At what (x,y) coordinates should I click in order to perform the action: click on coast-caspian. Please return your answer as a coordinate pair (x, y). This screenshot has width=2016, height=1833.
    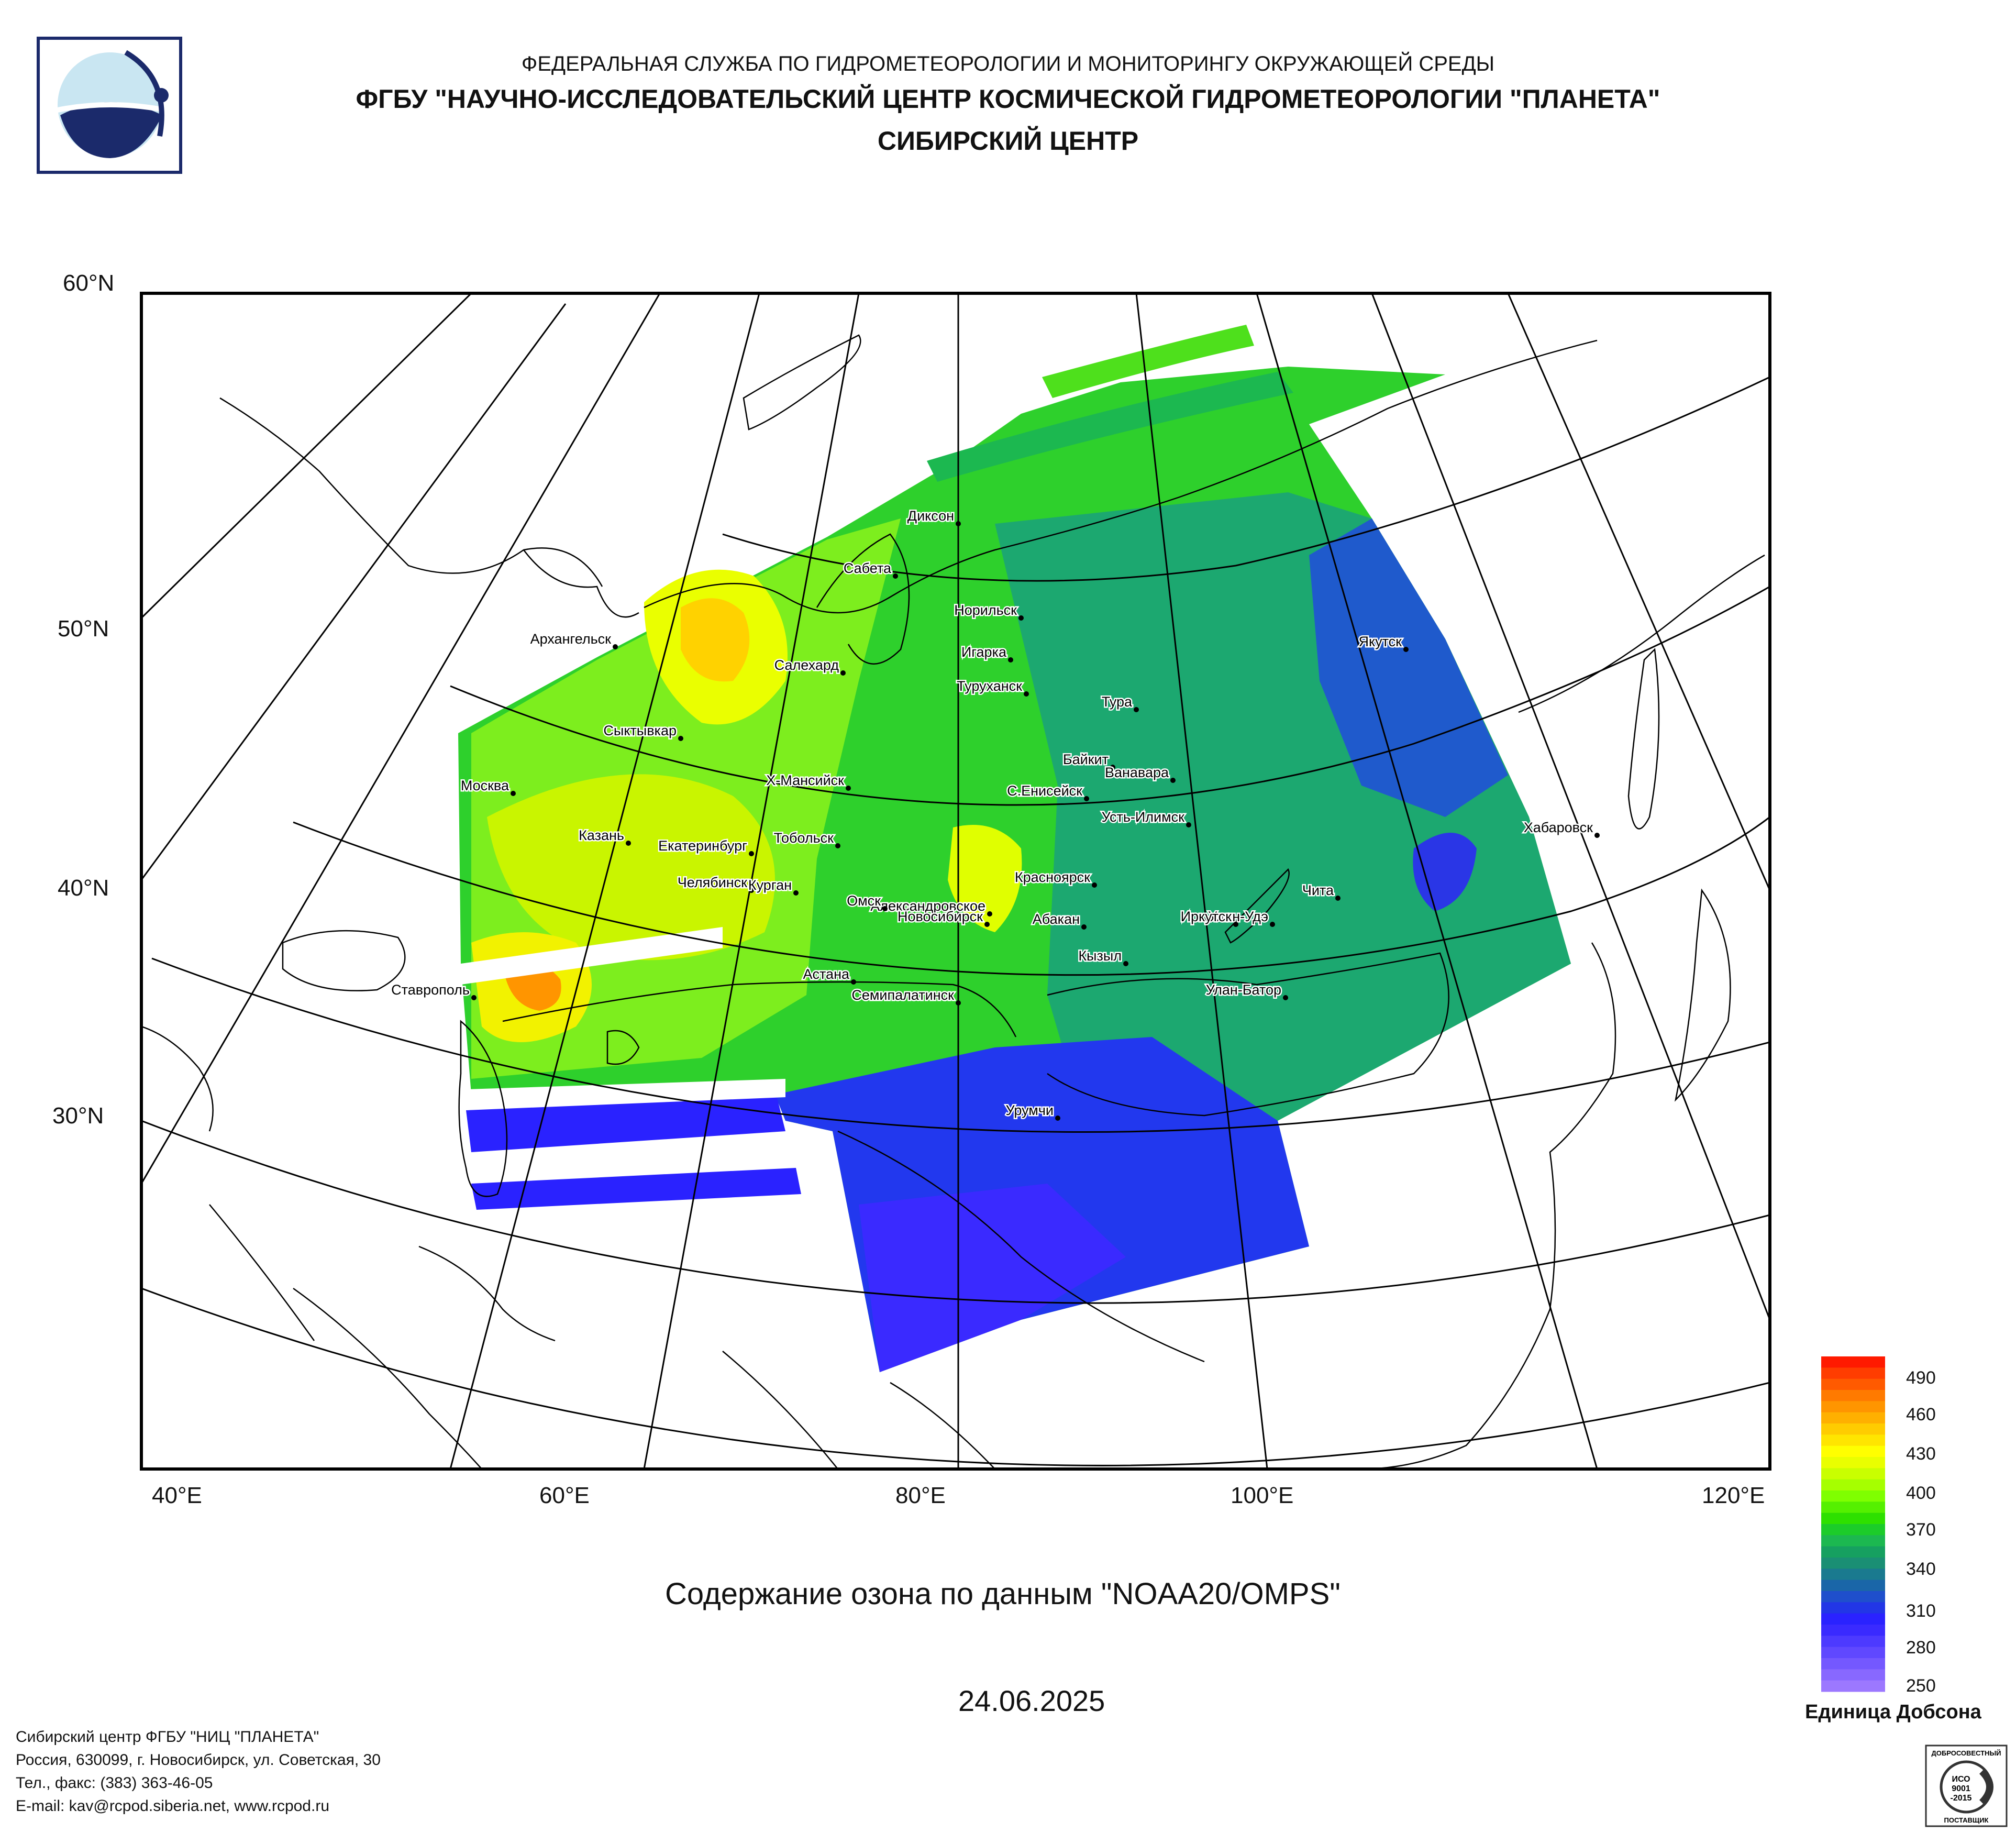
    Looking at the image, I should click on (483, 1108).